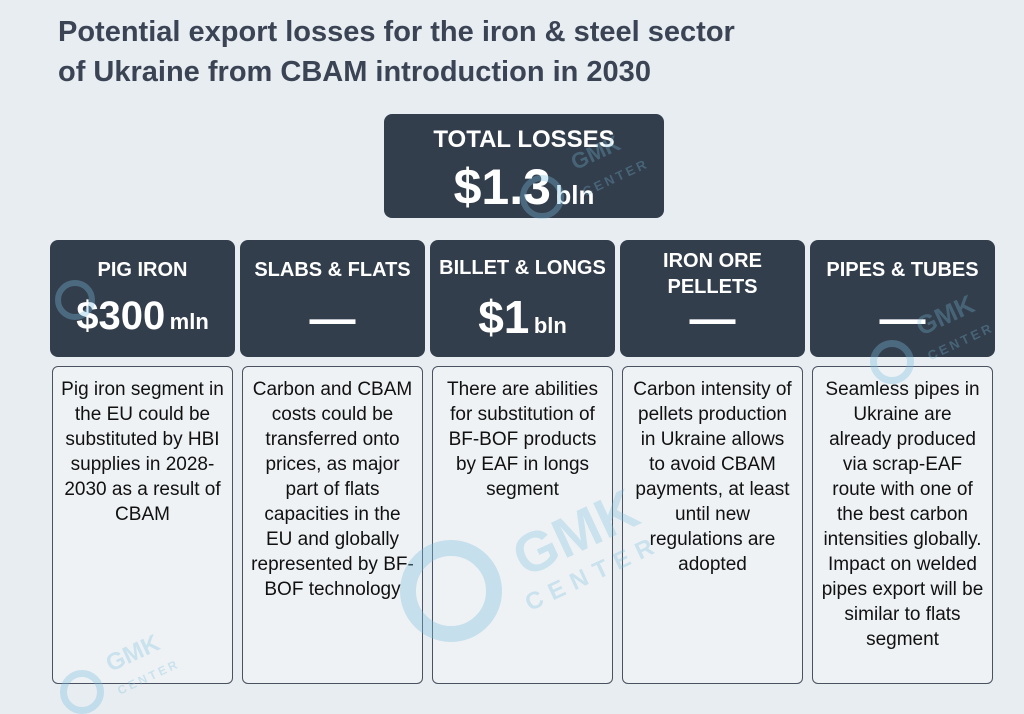 Image resolution: width=1024 pixels, height=714 pixels. I want to click on total-losses-amount: $1.3, so click(502, 187).